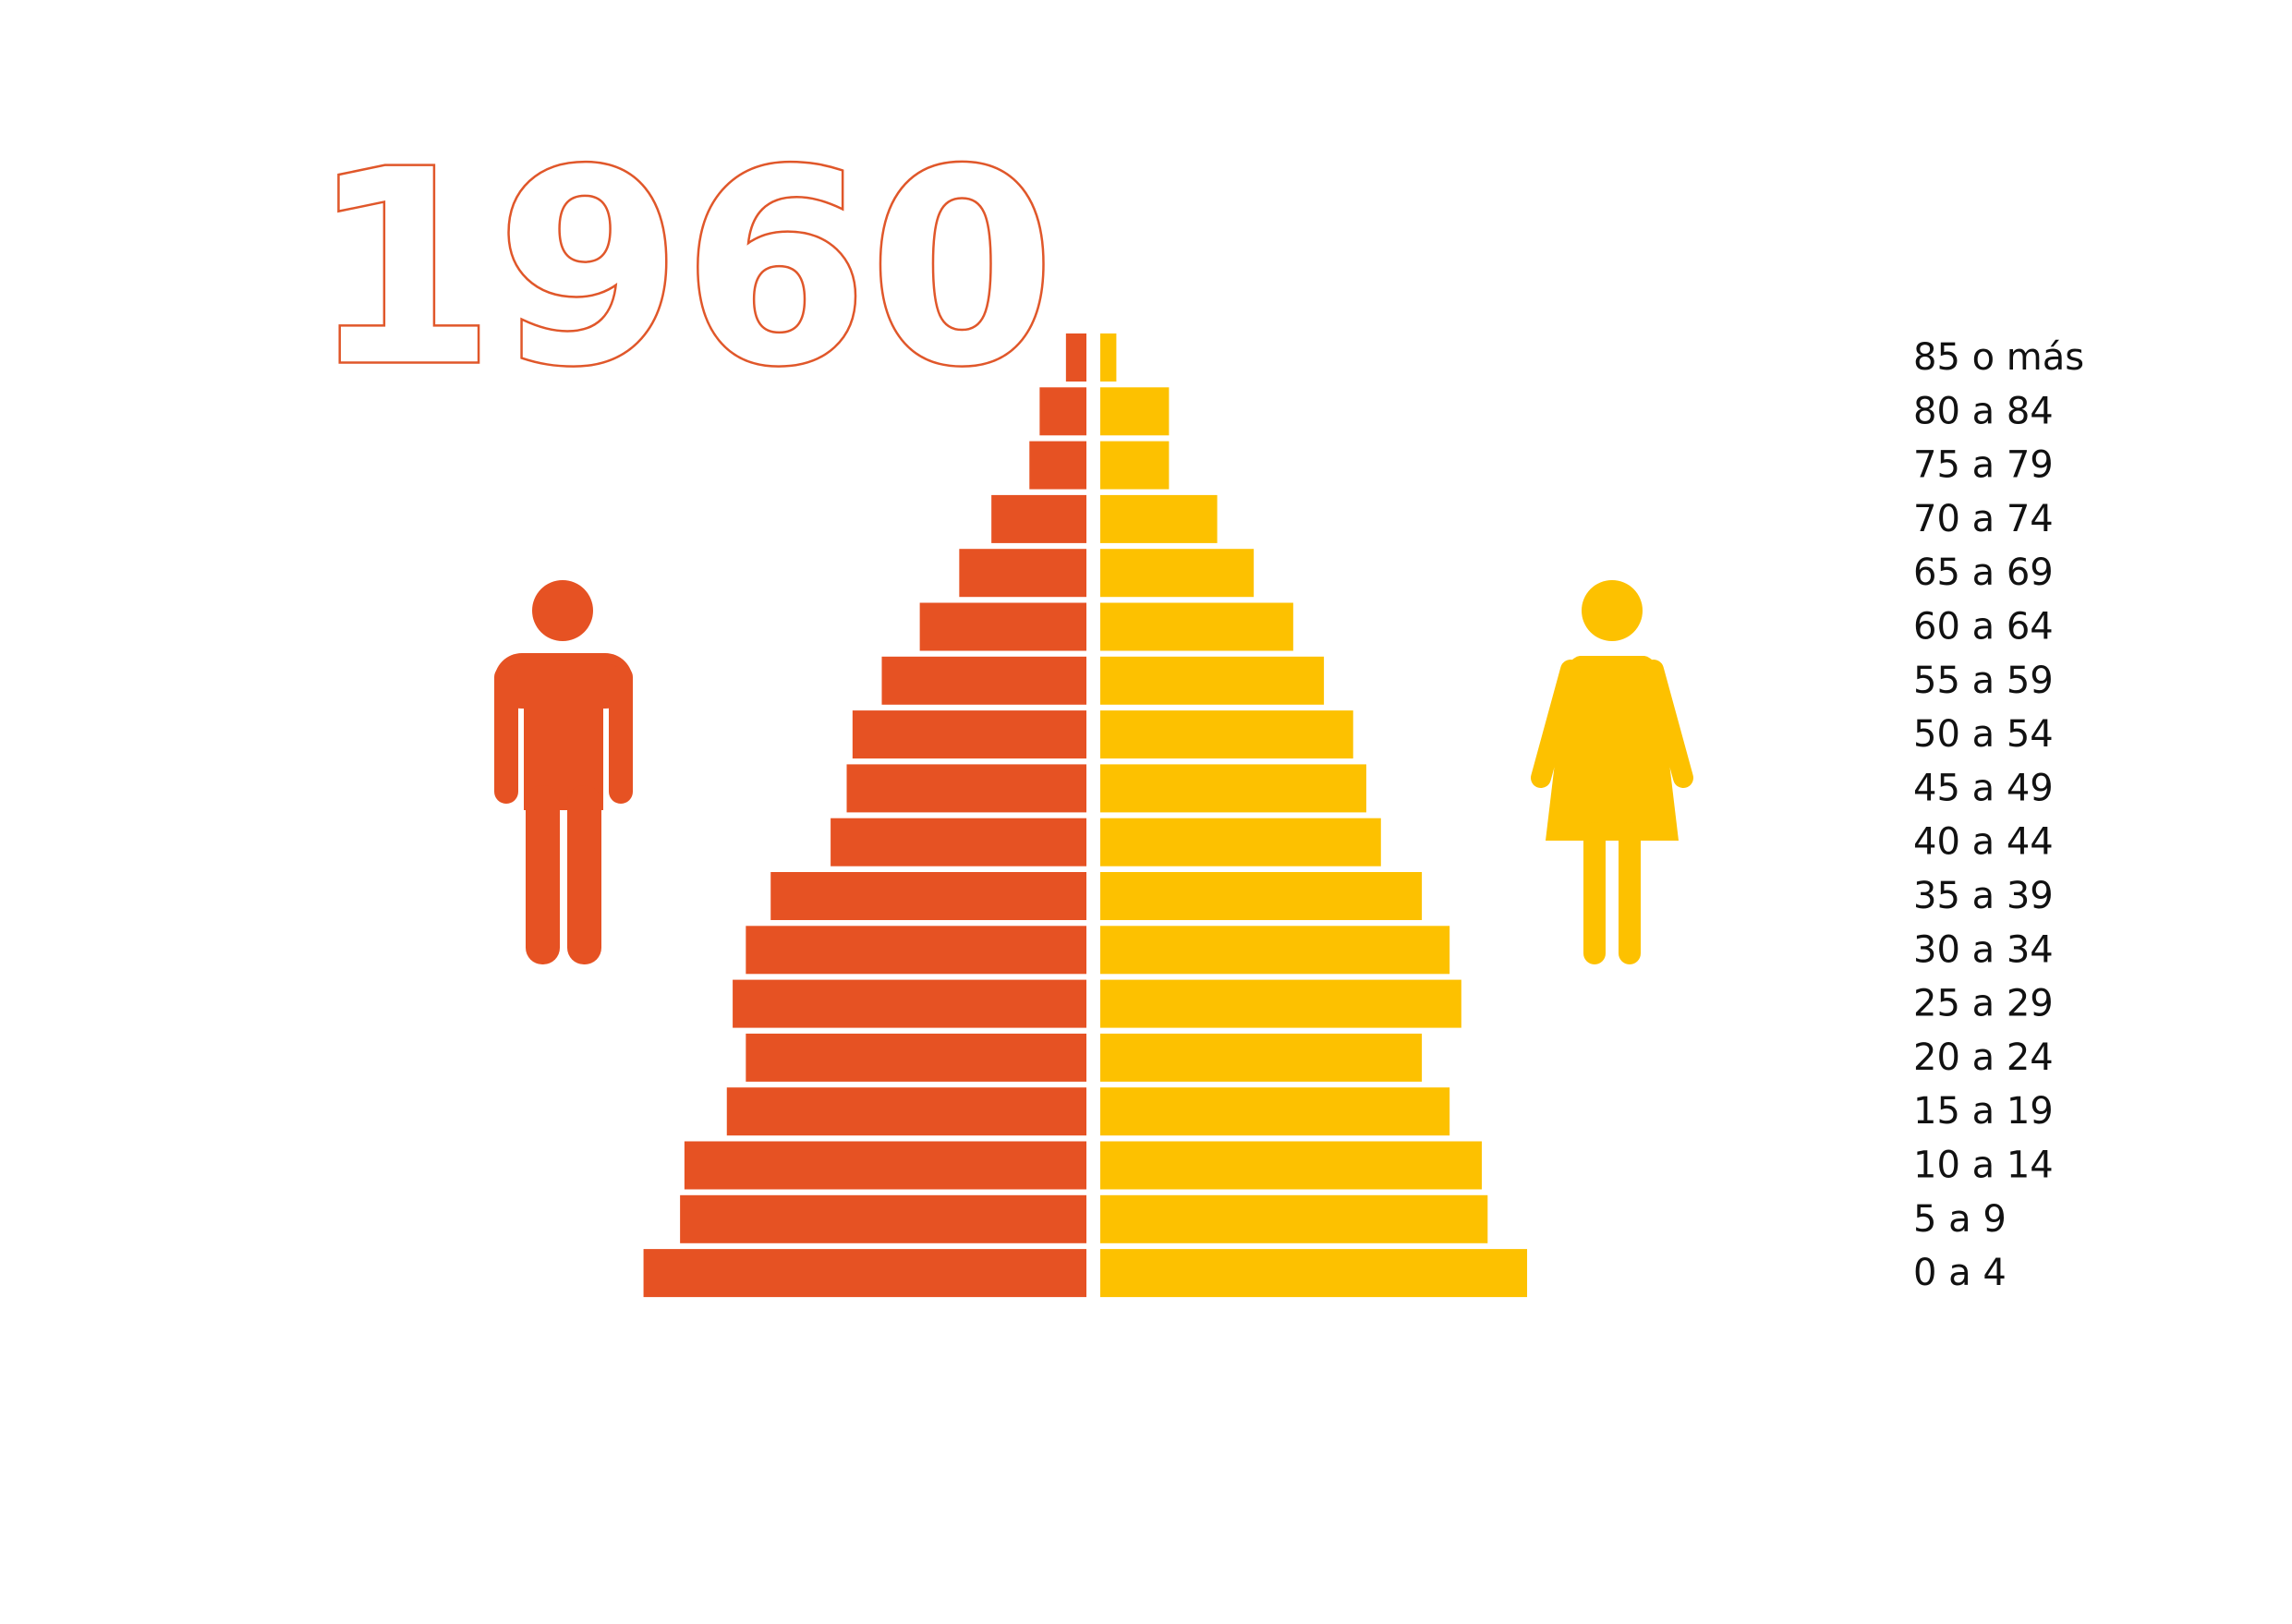  Describe the element at coordinates (1983, 572) in the screenshot. I see `age-label: 65 a 69` at that location.